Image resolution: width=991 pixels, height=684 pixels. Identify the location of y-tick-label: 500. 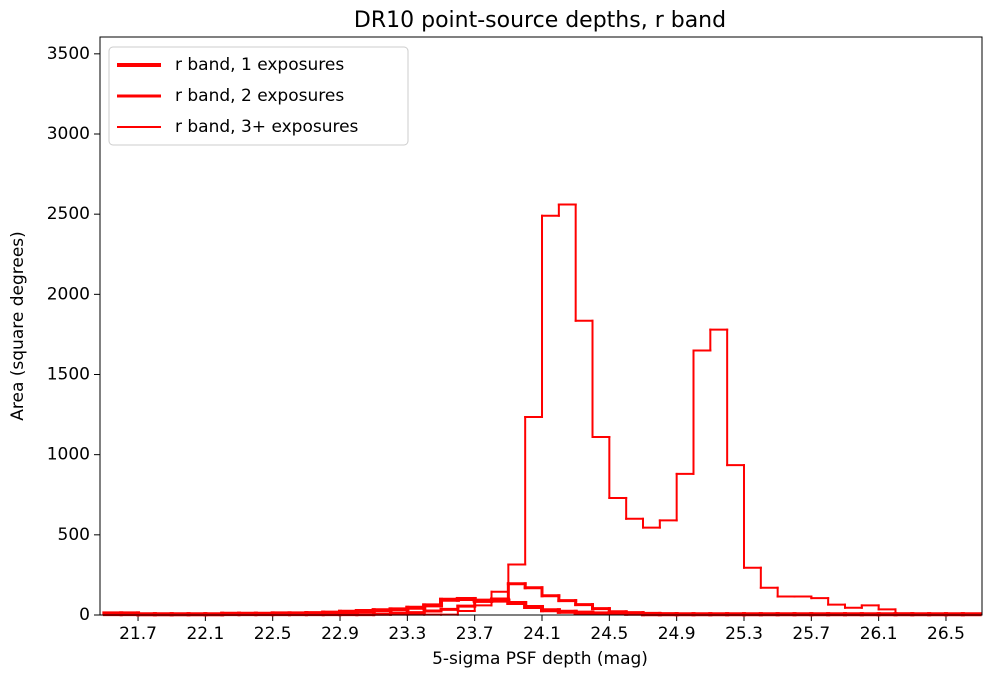
(74, 535).